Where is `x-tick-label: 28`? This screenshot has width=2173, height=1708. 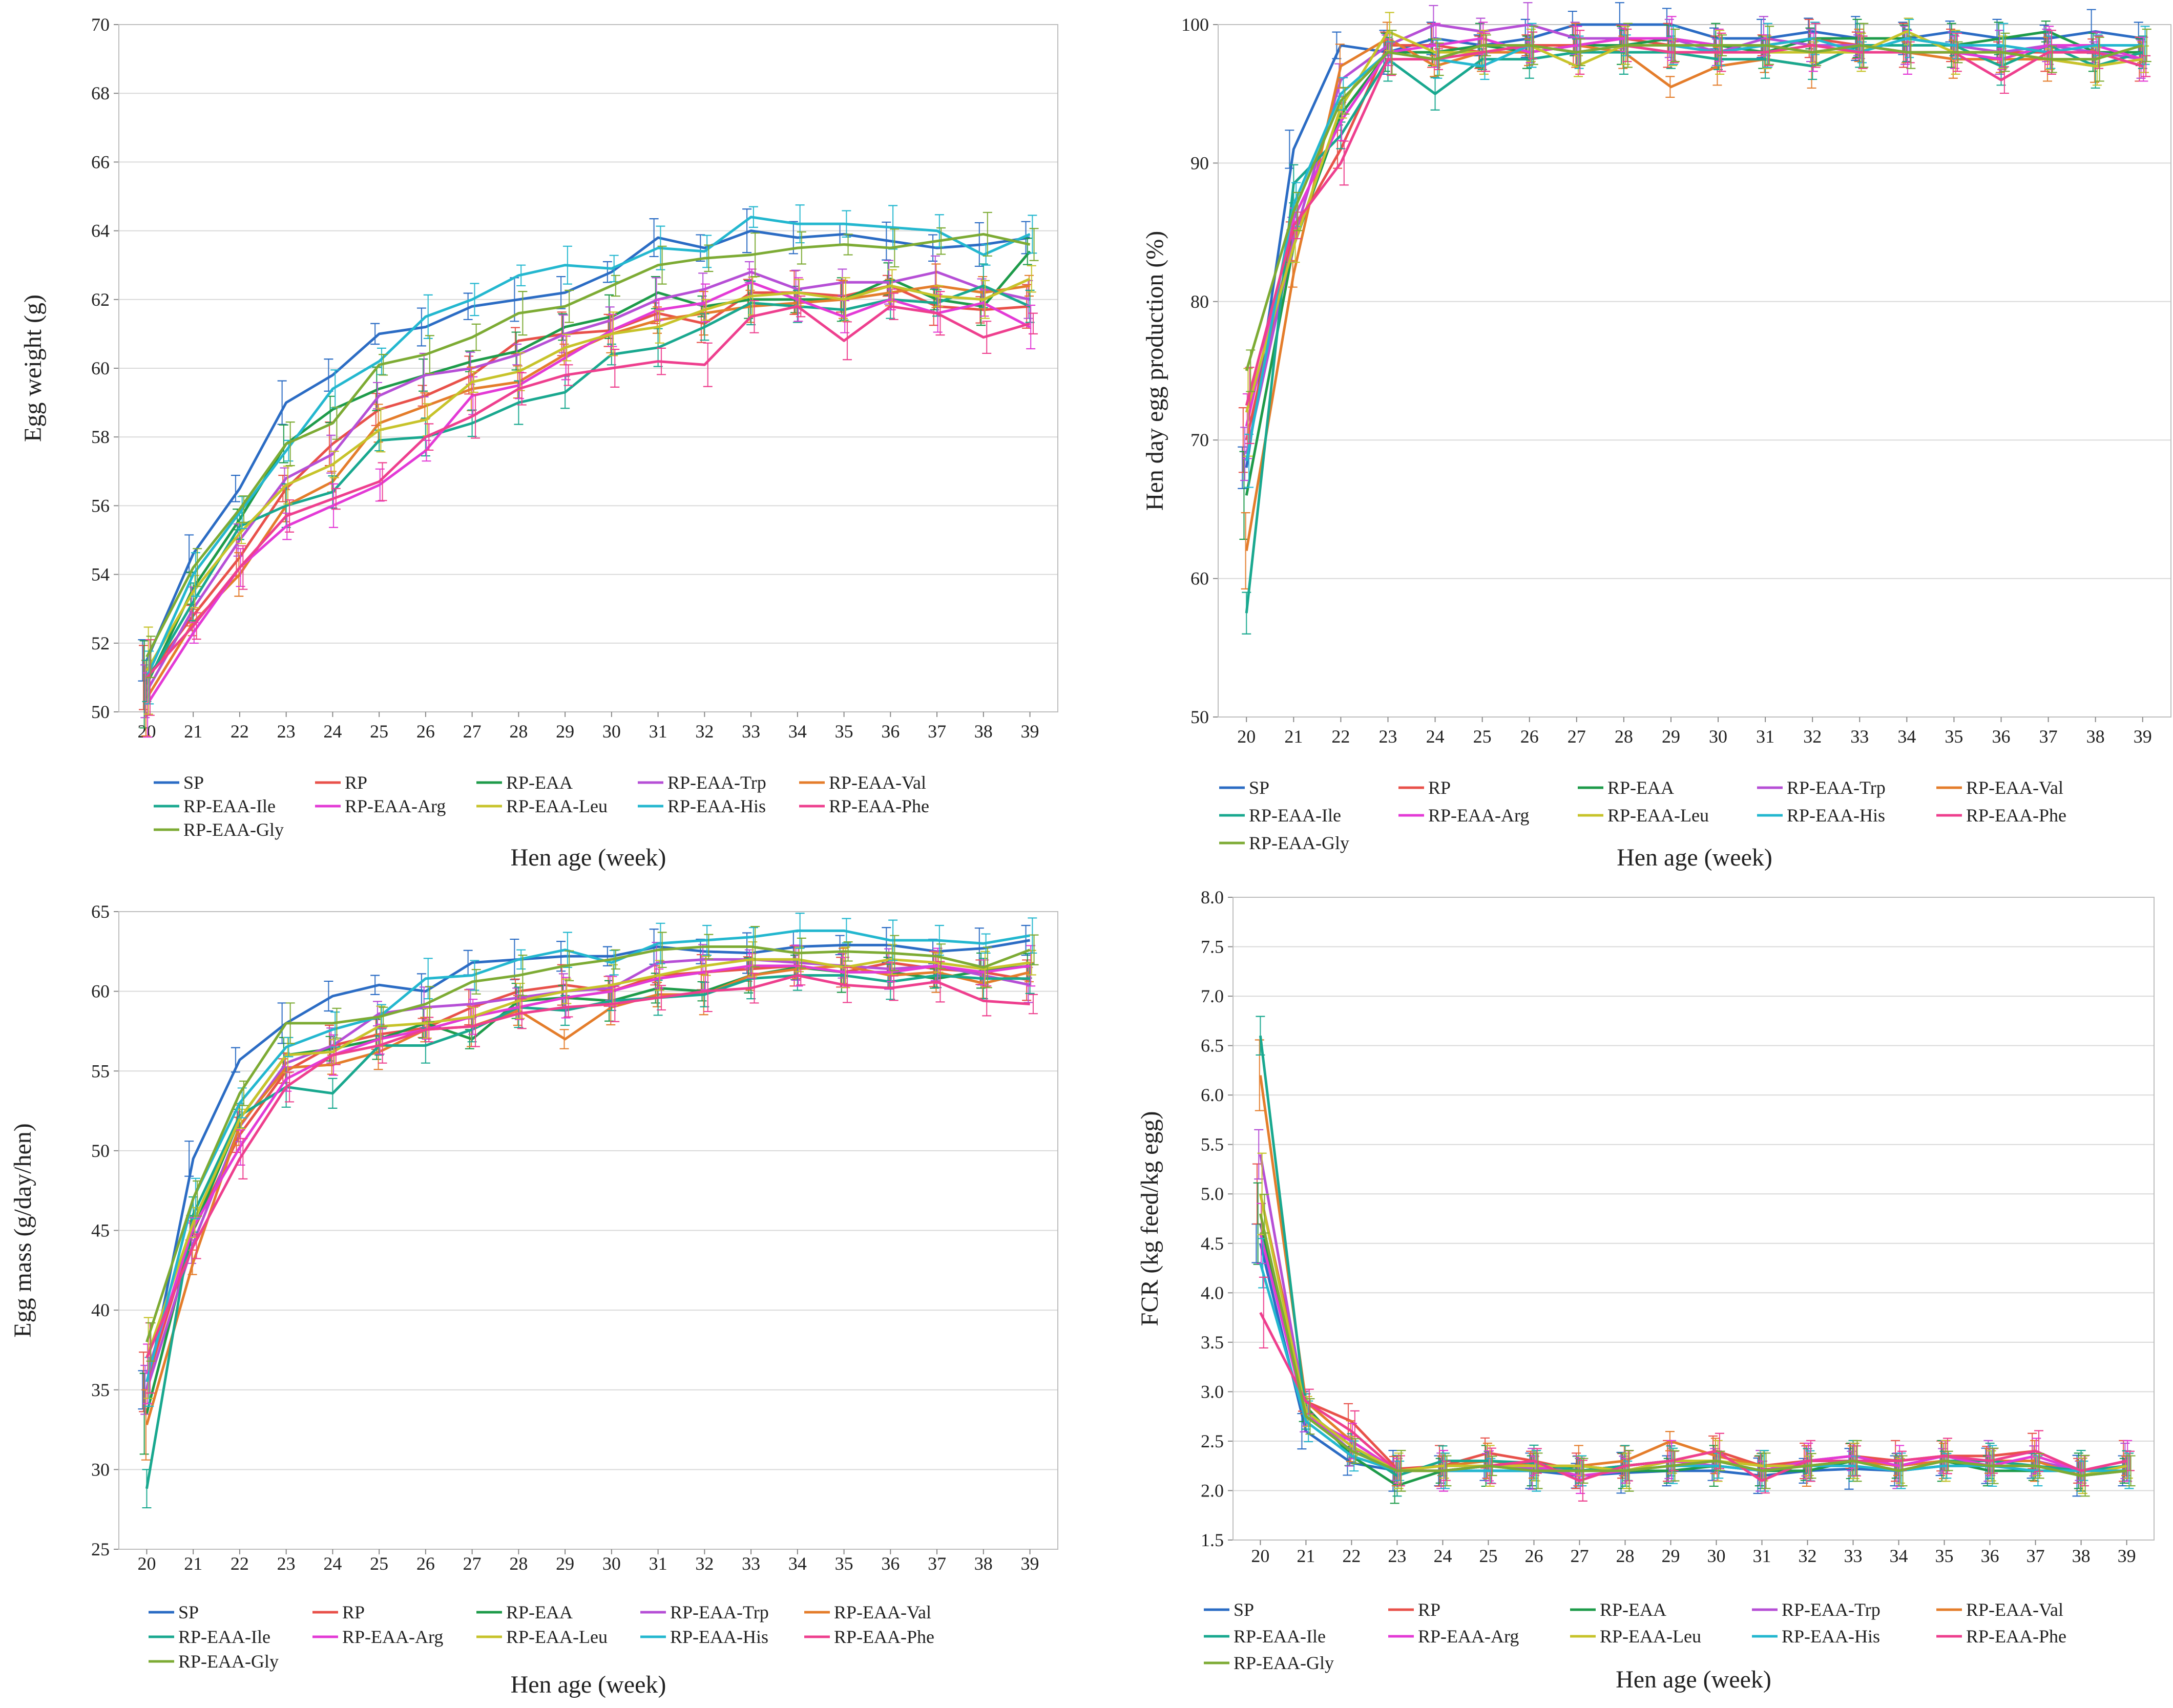
x-tick-label: 28 is located at coordinates (1625, 1556).